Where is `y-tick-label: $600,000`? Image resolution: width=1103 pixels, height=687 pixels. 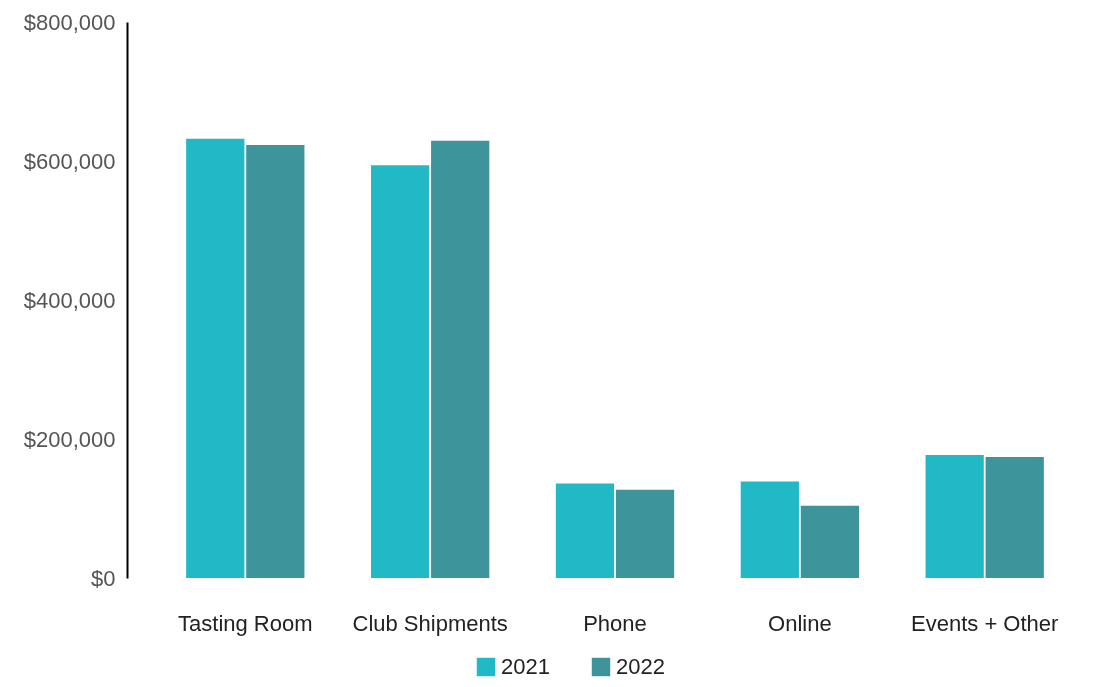 y-tick-label: $600,000 is located at coordinates (69, 161).